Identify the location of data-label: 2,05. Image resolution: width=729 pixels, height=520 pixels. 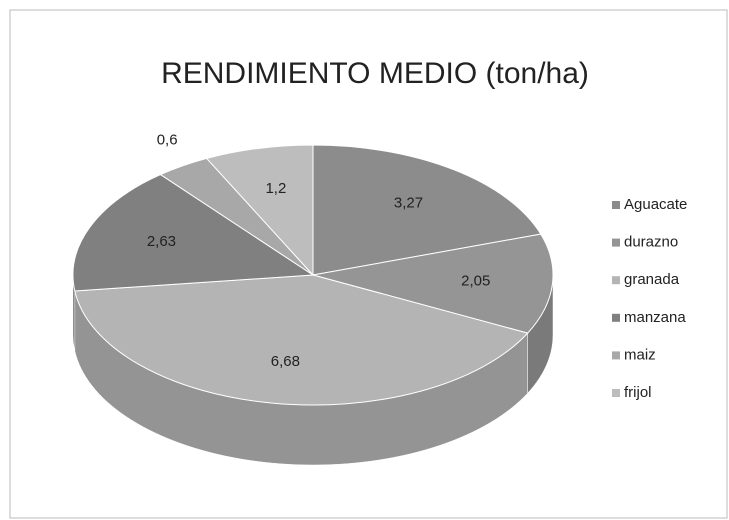
(475, 280).